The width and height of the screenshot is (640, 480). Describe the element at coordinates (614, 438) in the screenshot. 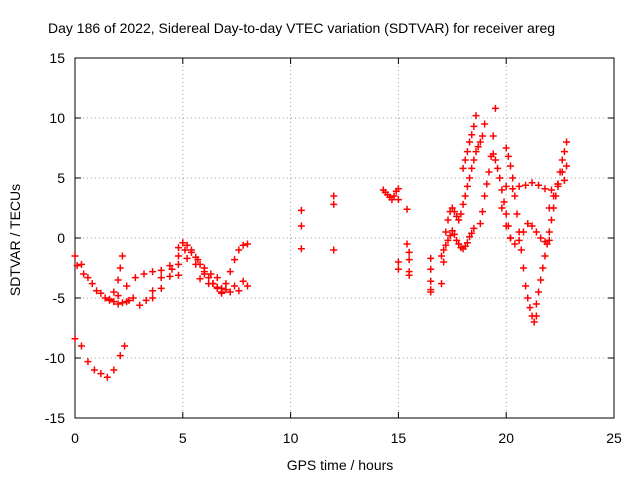

I see `x-tick-label: 25` at that location.